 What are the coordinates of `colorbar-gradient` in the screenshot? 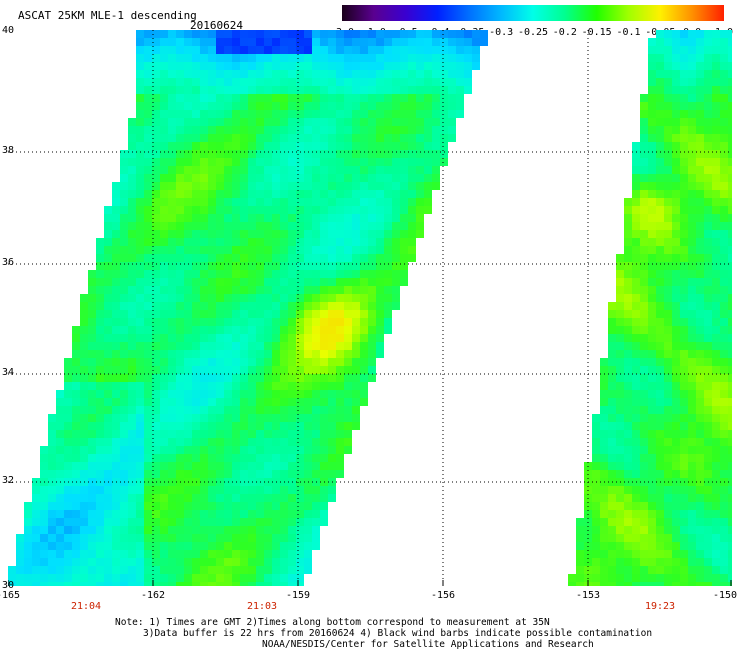 It's located at (533, 13).